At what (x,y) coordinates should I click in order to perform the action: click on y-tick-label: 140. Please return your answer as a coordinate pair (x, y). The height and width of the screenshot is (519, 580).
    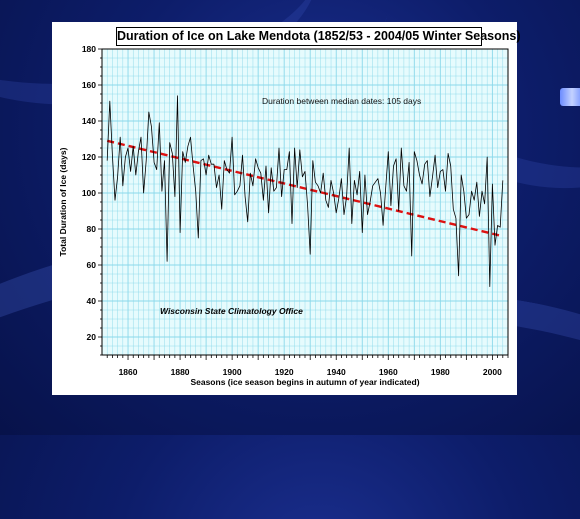
    Looking at the image, I should click on (89, 121).